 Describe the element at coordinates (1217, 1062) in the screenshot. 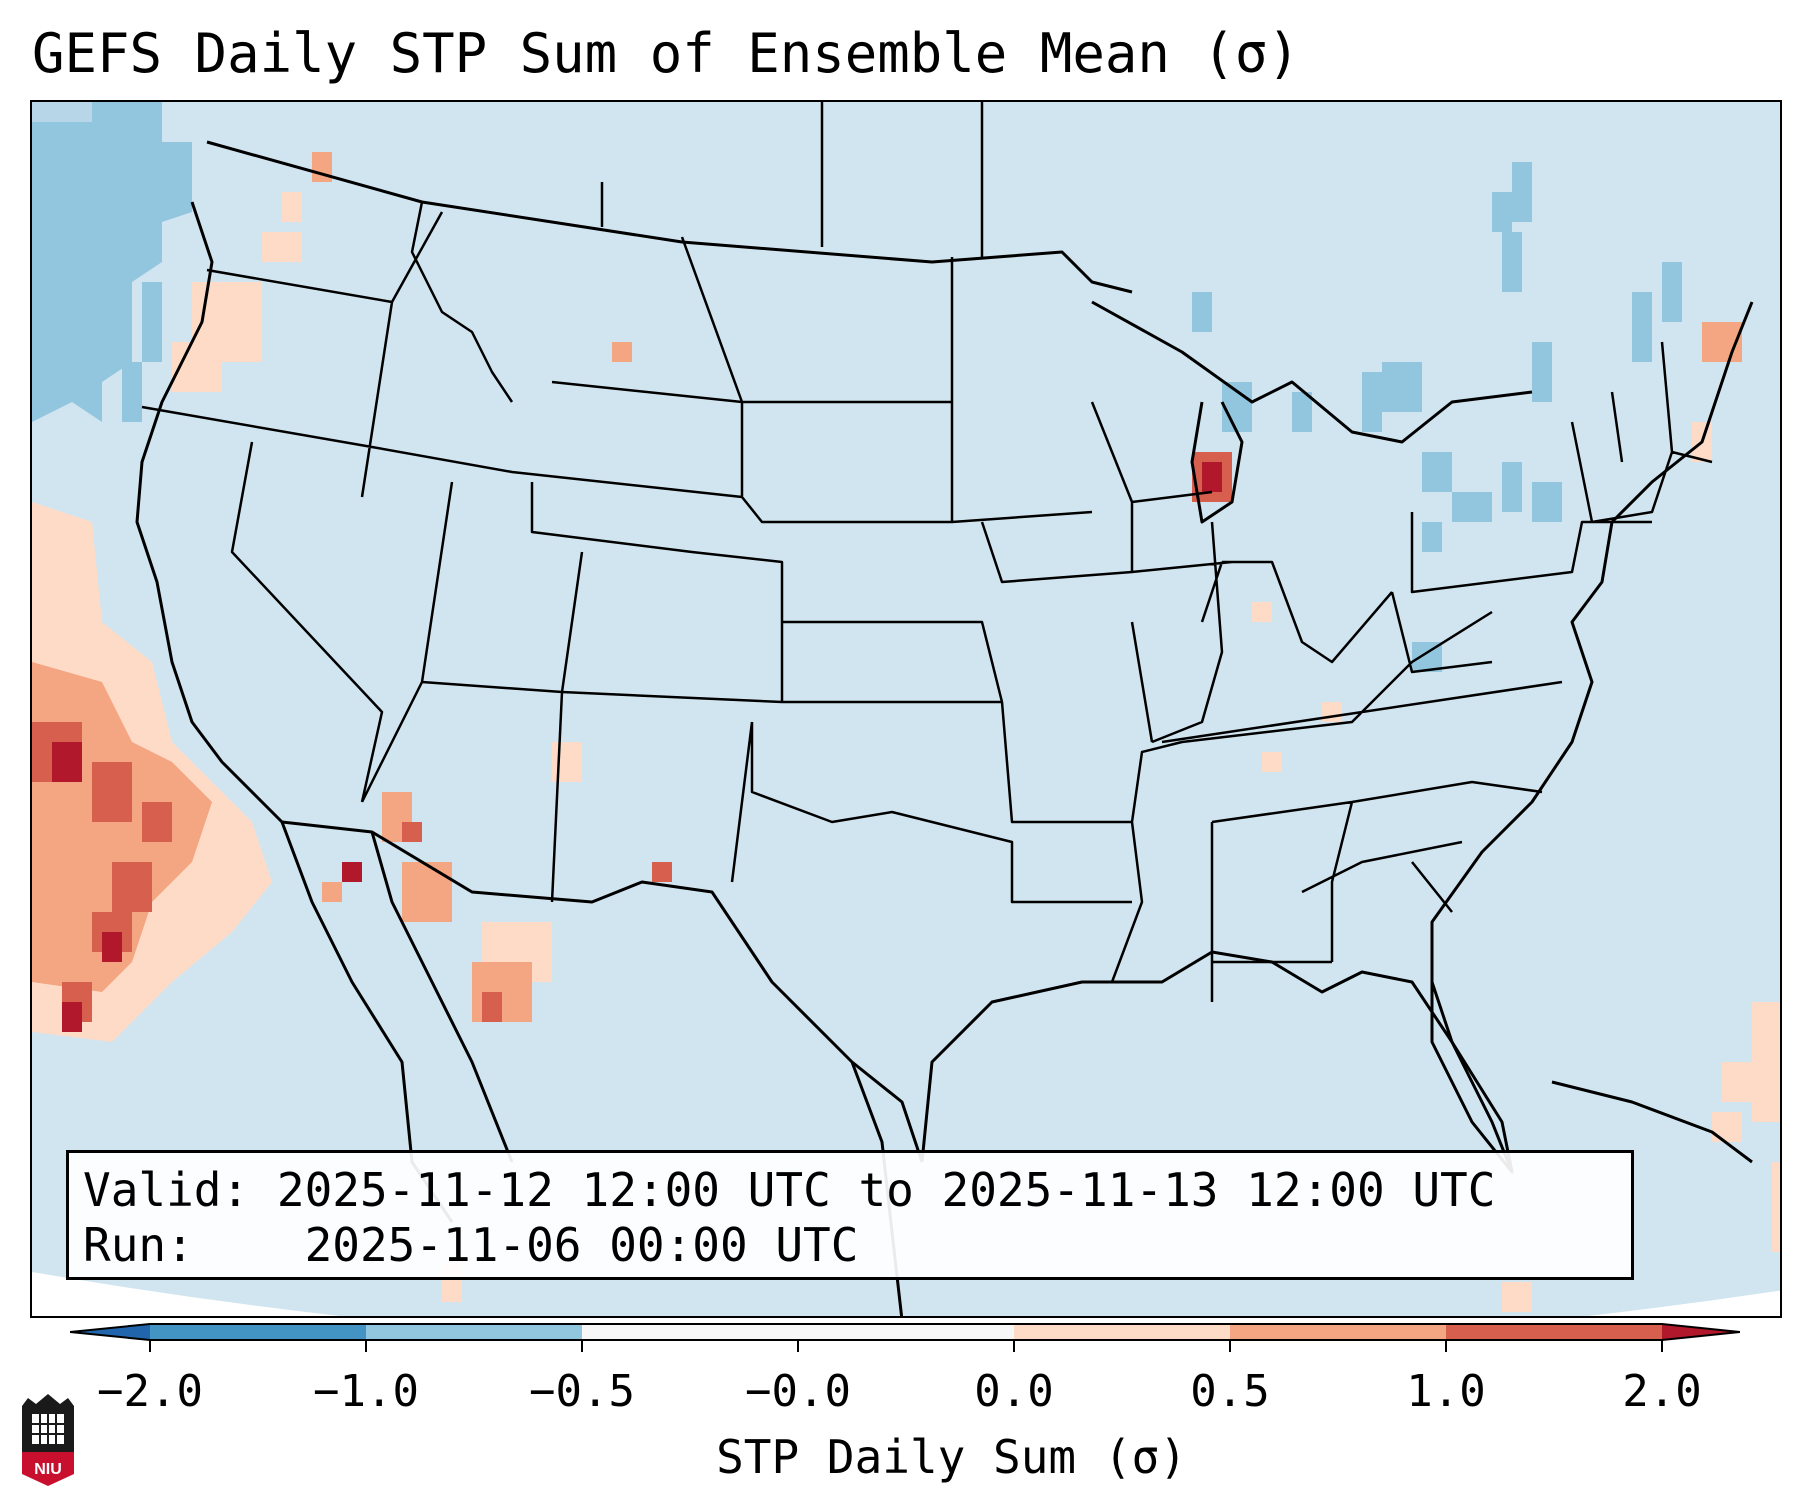

I see `gulf-coastline` at that location.